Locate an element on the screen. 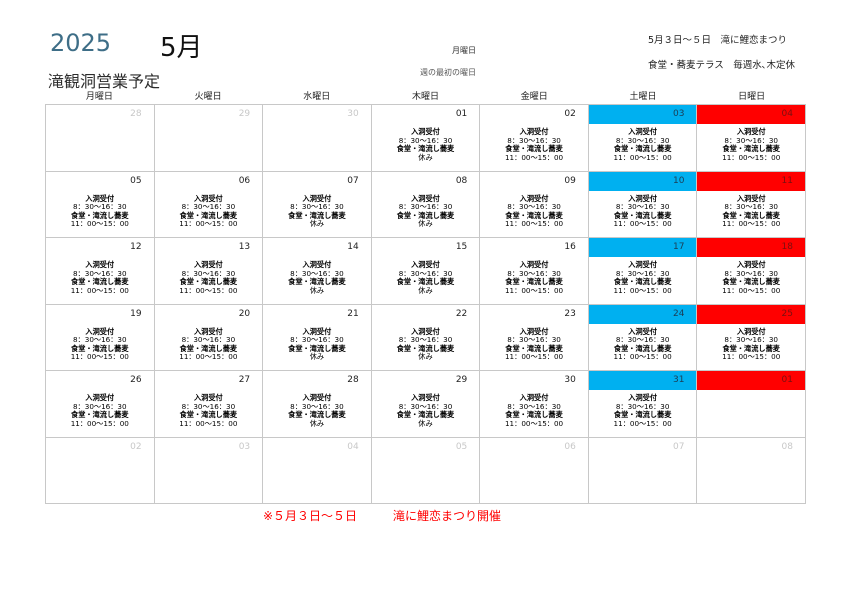 This screenshot has width=842, height=595. week-start-value: 月曜日 is located at coordinates (464, 50).